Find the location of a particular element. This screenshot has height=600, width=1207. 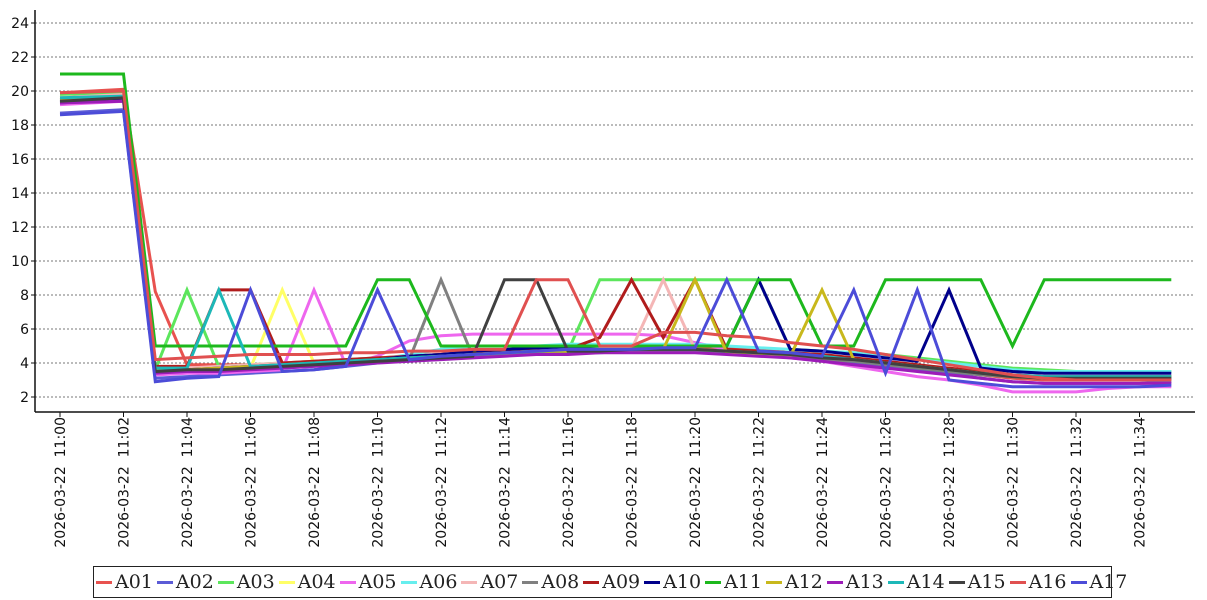

y-tick-label: 20 is located at coordinates (20, 92).